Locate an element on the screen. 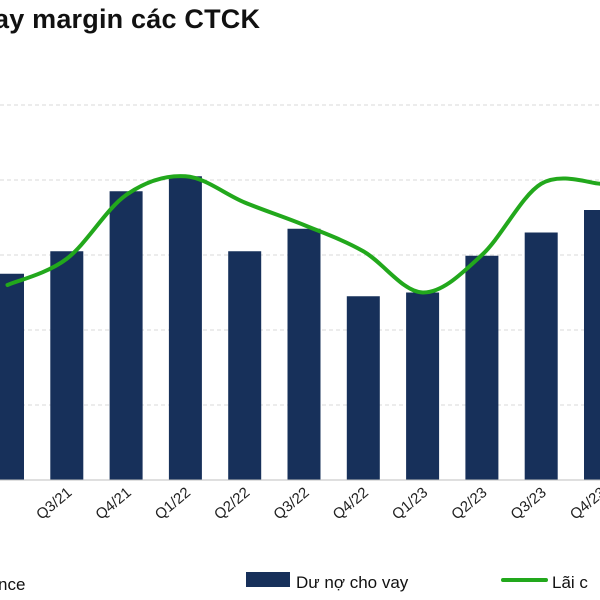 This screenshot has width=600, height=600. x-tick-label: Q1/22 is located at coordinates (173, 503).